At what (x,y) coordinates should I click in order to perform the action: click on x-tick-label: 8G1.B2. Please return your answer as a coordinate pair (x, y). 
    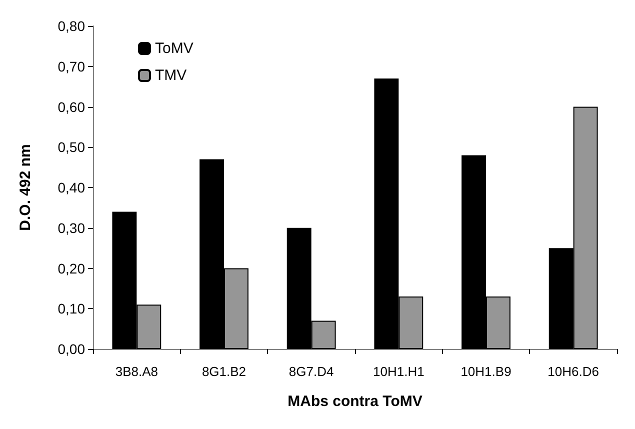
    Looking at the image, I should click on (224, 371).